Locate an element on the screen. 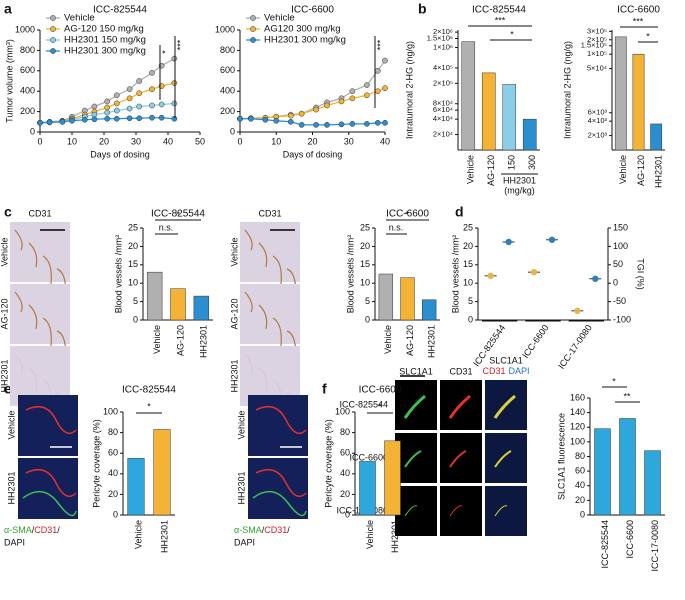  y-tick-label: 1.5×10⁶ is located at coordinates (440, 38).